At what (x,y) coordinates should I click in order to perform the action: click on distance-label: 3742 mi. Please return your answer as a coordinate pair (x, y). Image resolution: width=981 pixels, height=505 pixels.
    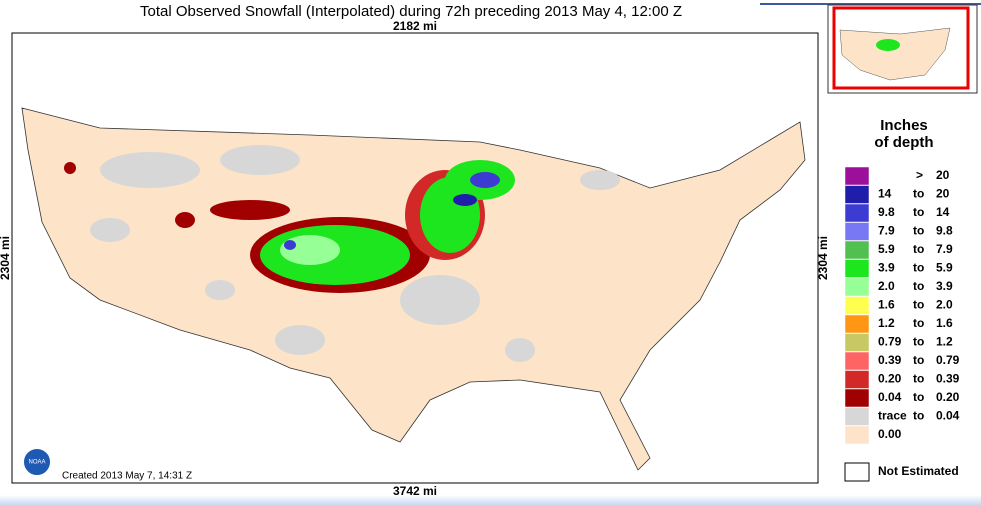
    Looking at the image, I should click on (415, 491).